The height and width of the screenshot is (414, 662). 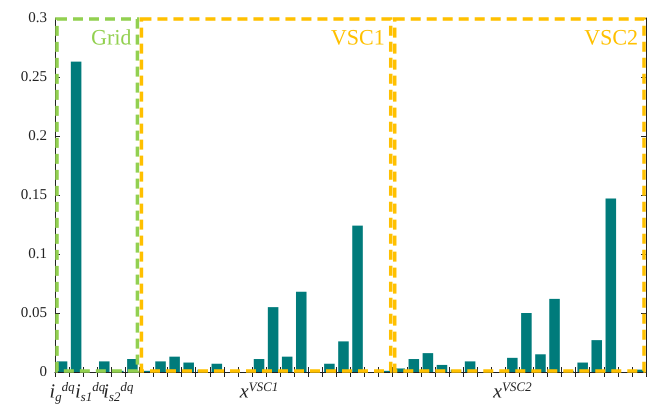 What do you see at coordinates (37, 18) in the screenshot?
I see `y-tick-label: 0.3` at bounding box center [37, 18].